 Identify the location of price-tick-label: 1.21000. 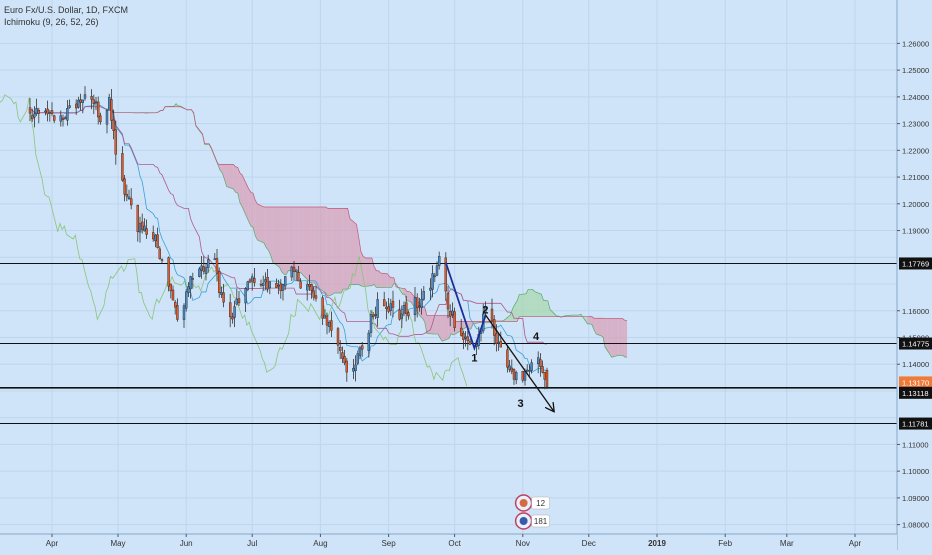
(915, 177).